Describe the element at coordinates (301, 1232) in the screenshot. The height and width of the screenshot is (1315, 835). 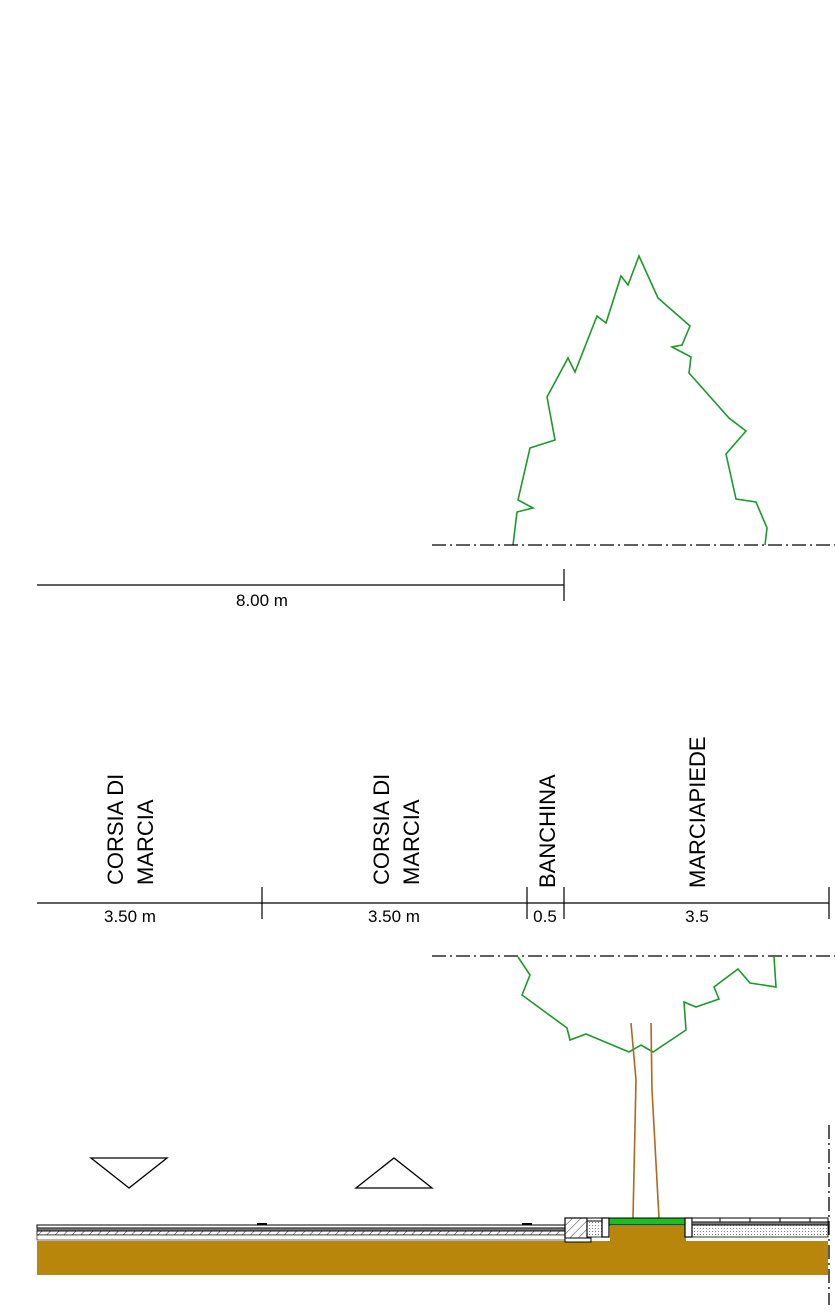
I see `road-pavement` at that location.